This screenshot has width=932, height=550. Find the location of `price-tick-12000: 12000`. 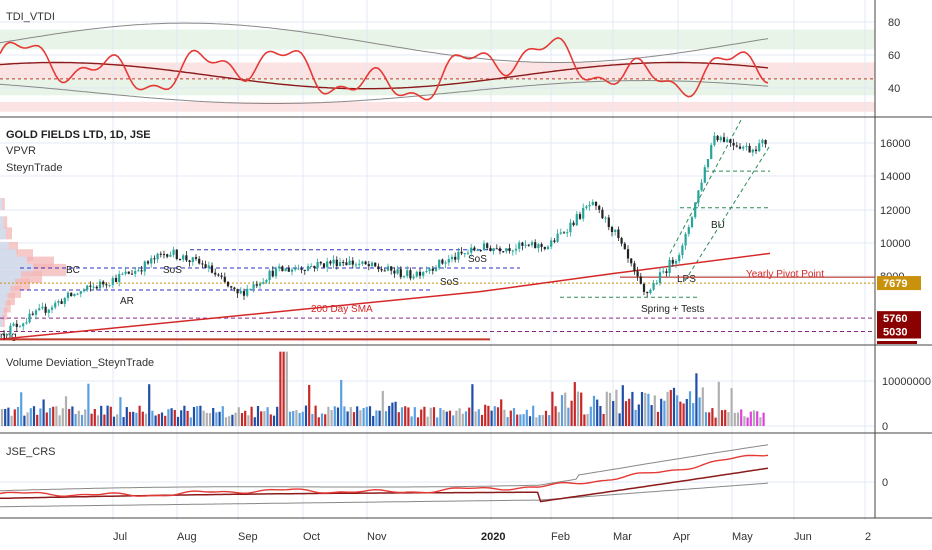

price-tick-12000: 12000 is located at coordinates (895, 211).